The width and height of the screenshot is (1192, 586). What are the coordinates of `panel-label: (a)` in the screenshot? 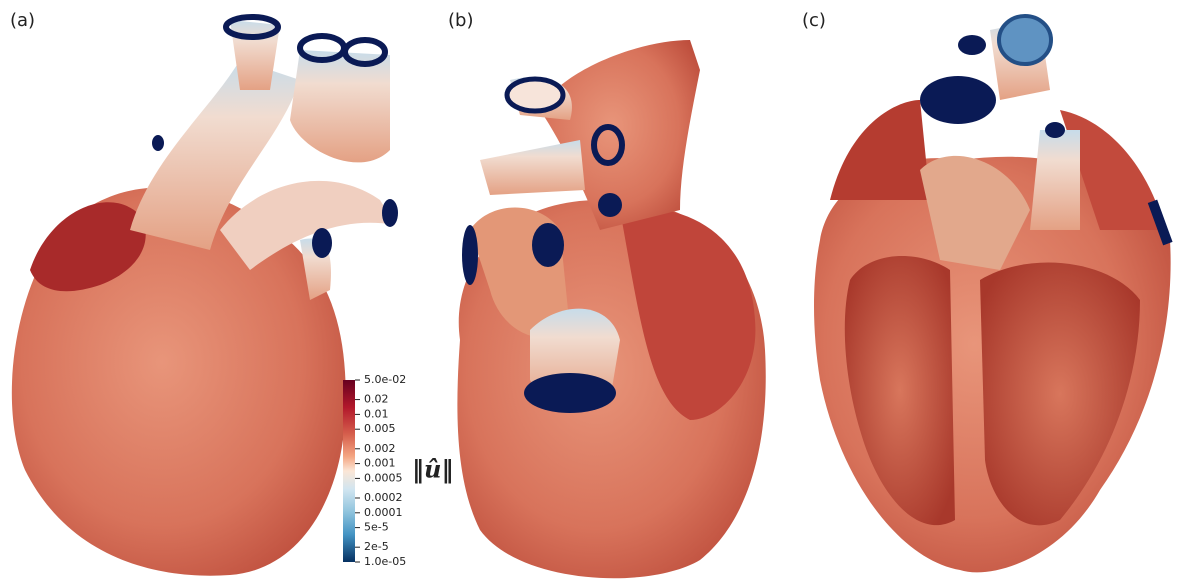 It's located at (22, 20).